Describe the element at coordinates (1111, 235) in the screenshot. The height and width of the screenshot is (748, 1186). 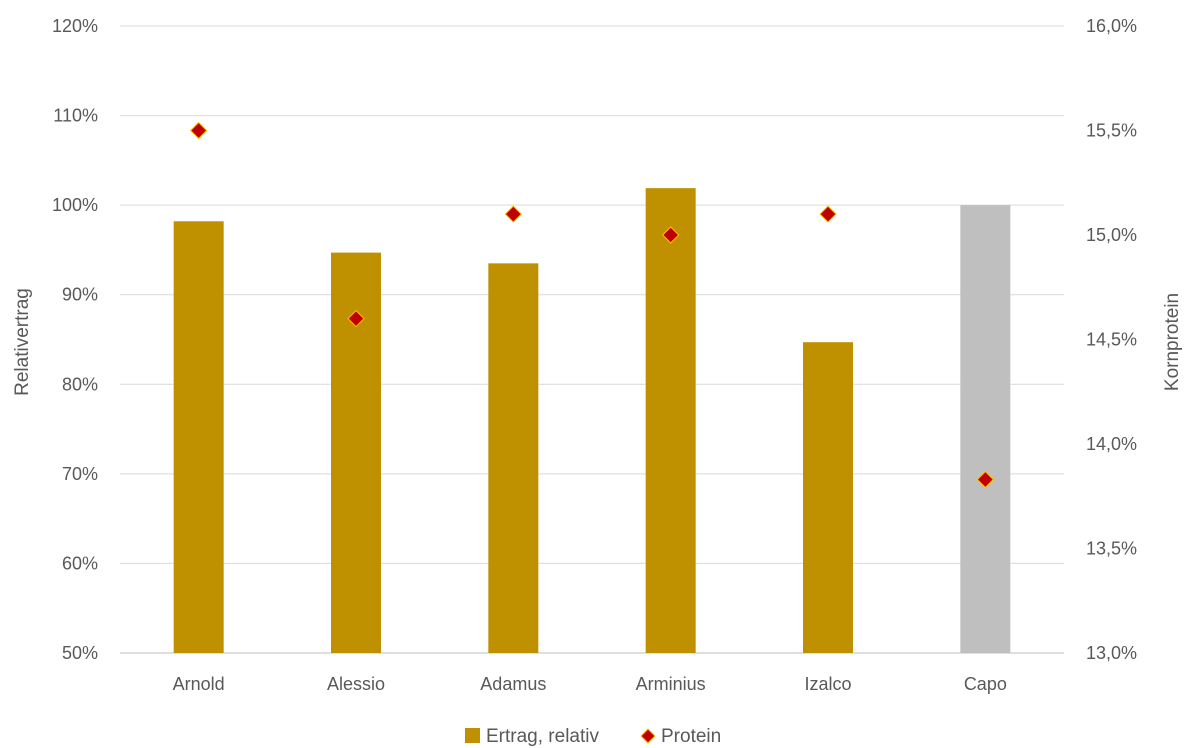
I see `y2-tick-label: 15,0%` at that location.